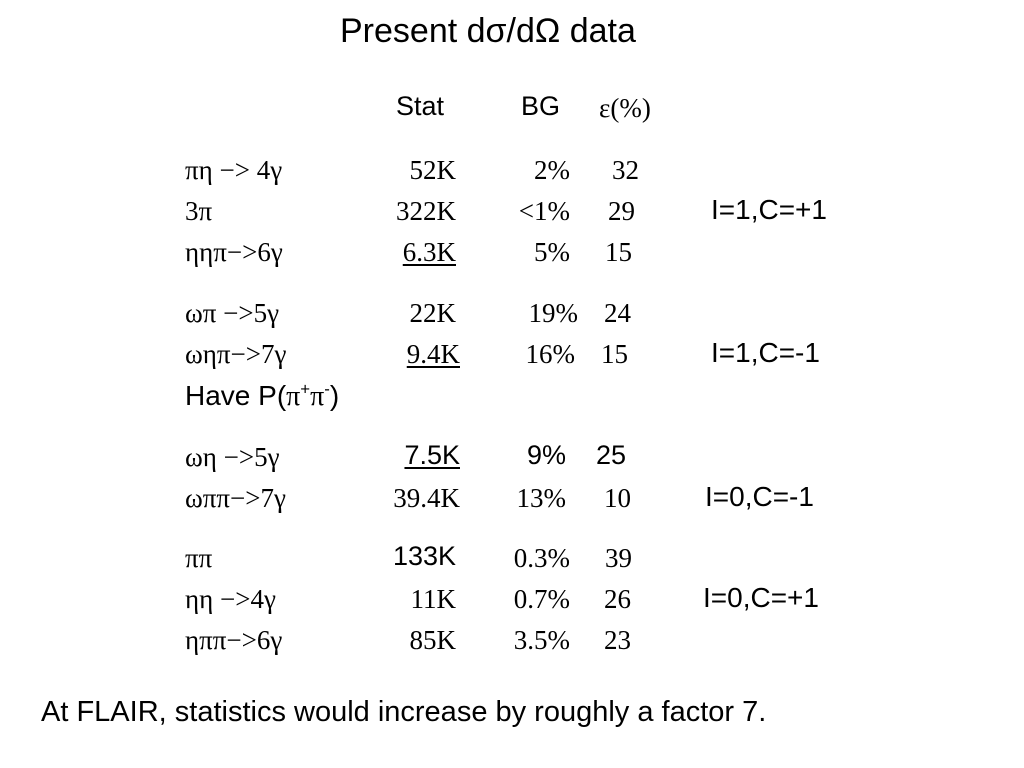 This screenshot has height=768, width=1024. What do you see at coordinates (426, 498) in the screenshot?
I see `stat-cell: 39.4K` at bounding box center [426, 498].